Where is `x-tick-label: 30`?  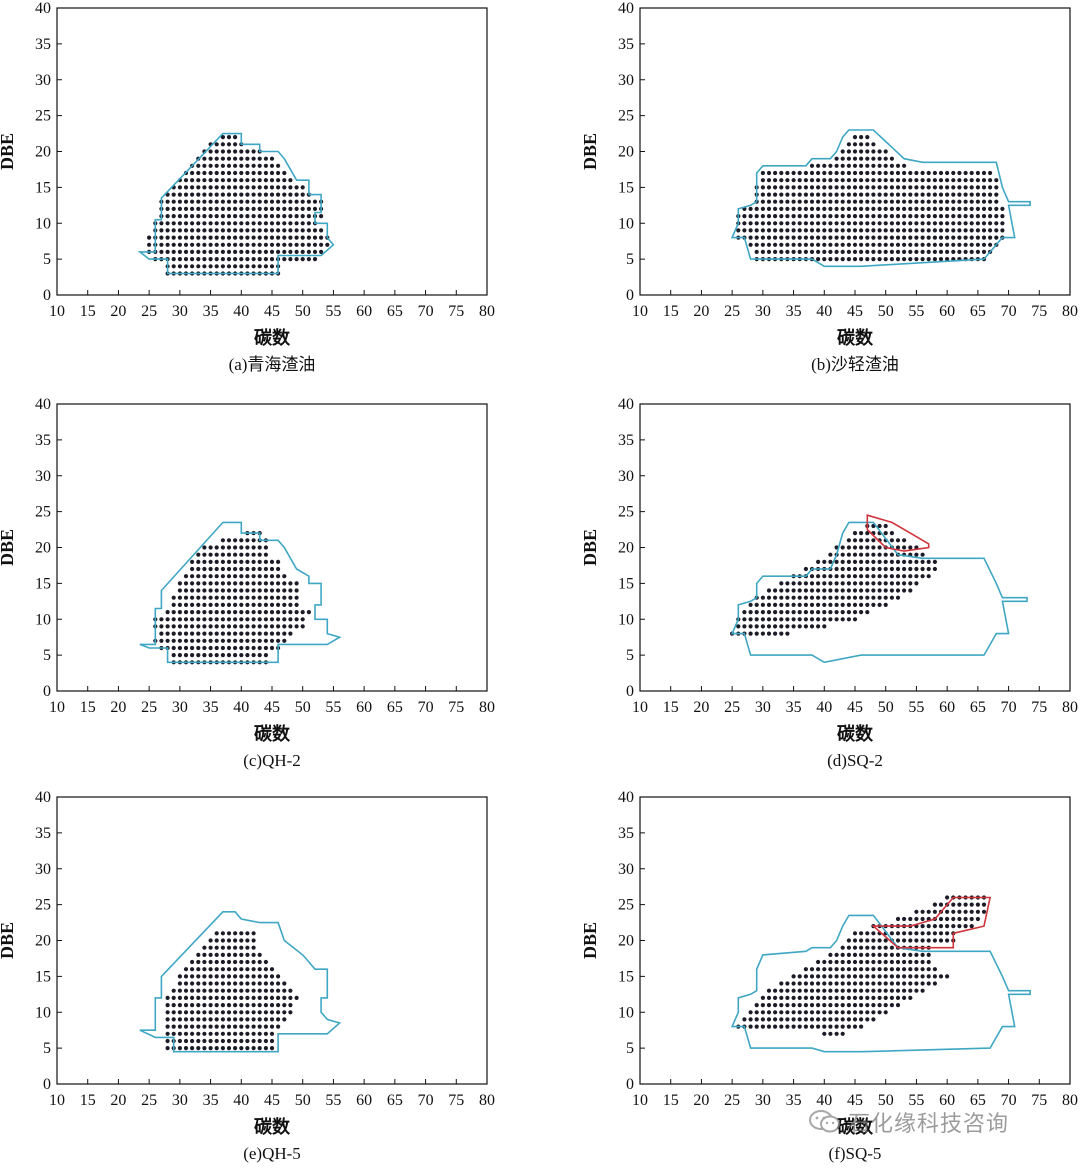
x-tick-label: 30 is located at coordinates (180, 707).